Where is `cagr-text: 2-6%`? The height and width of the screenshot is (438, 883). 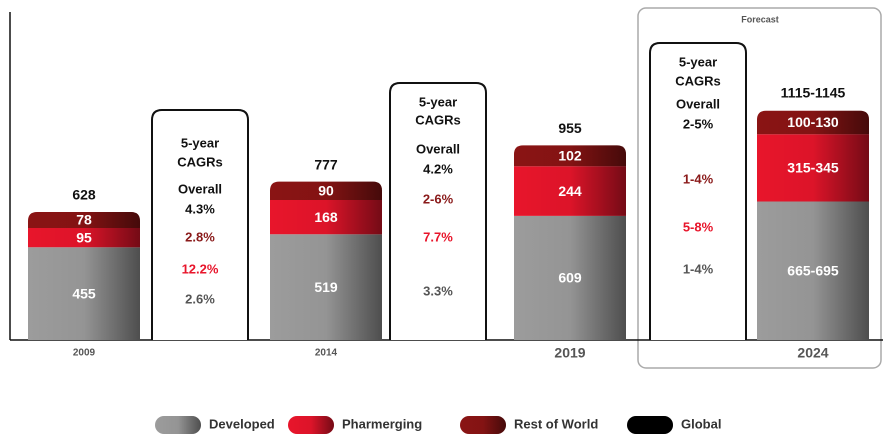 cagr-text: 2-6% is located at coordinates (438, 198).